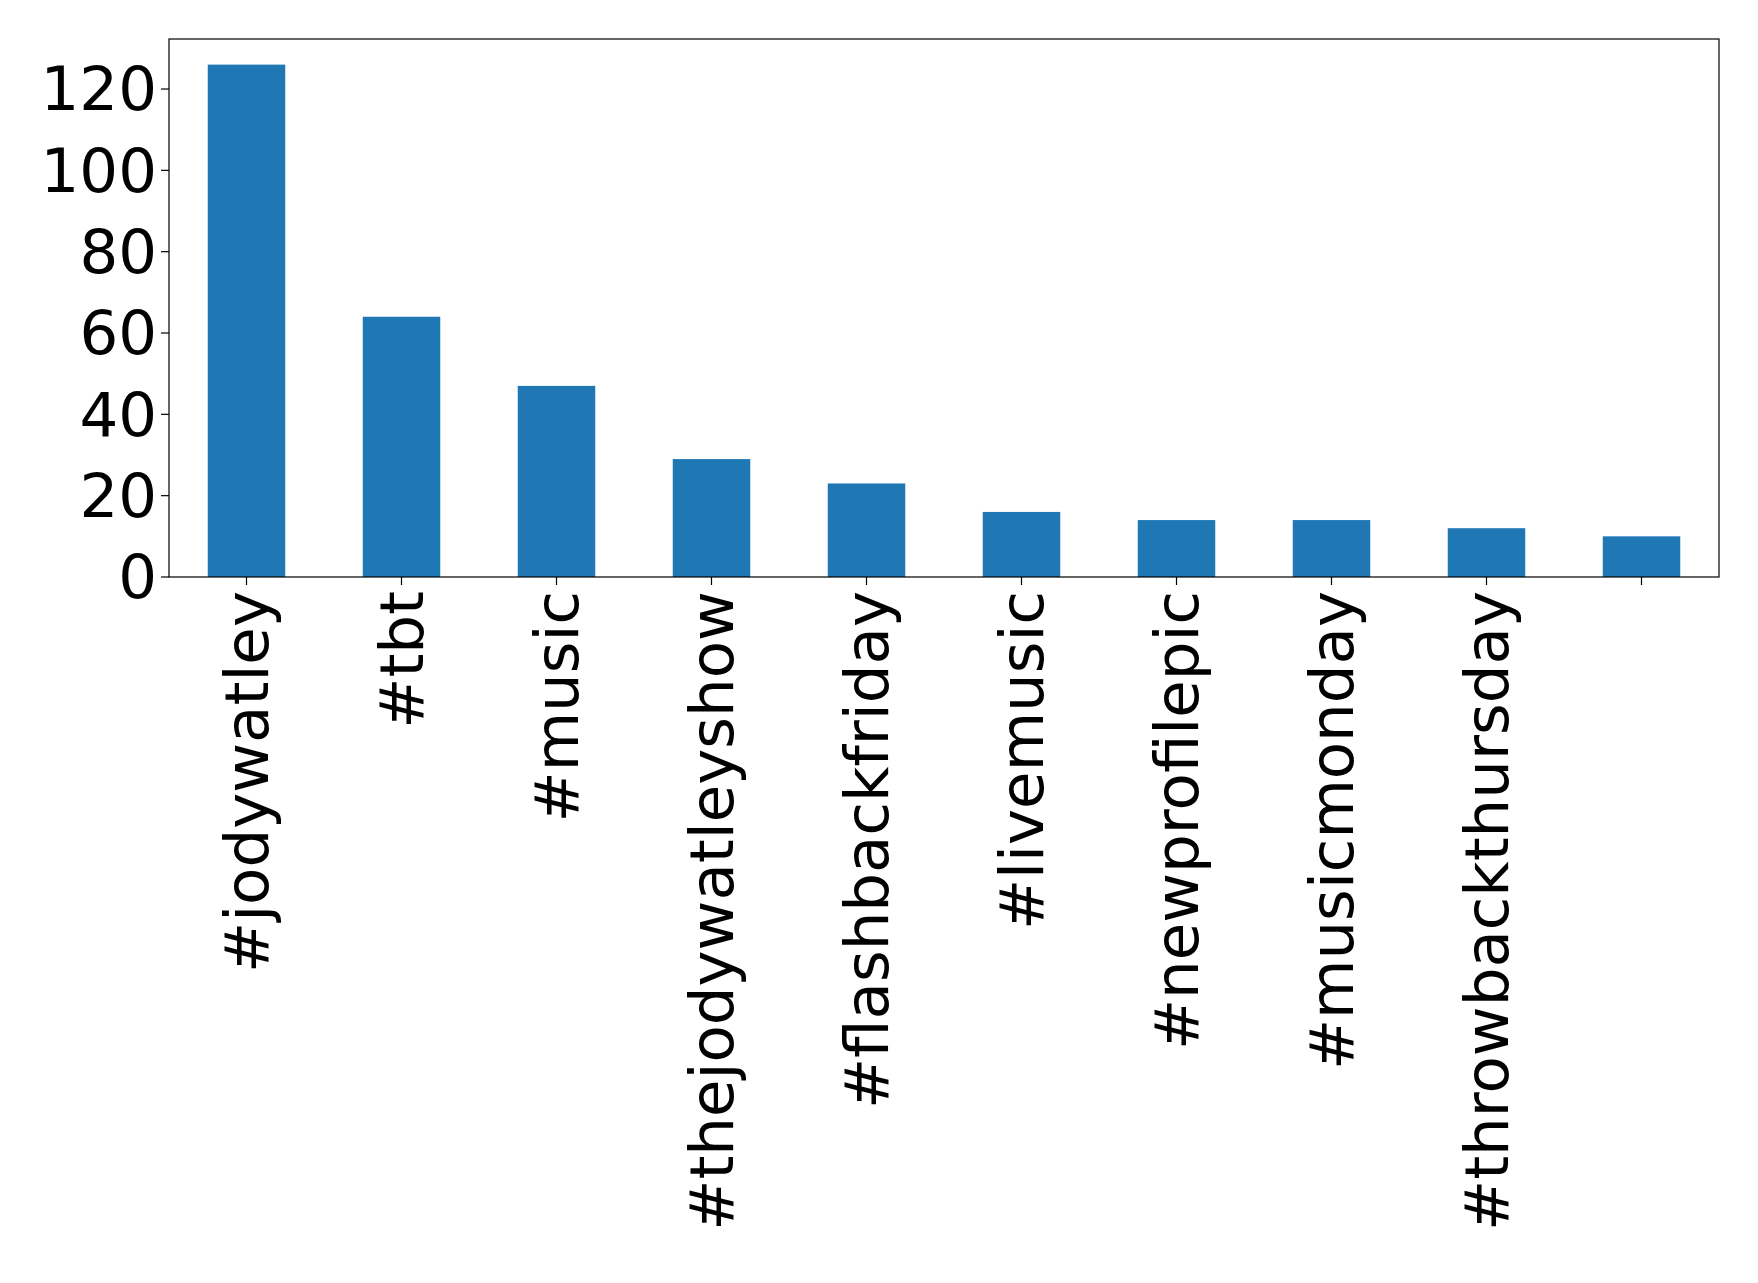 The image size is (1758, 1283). Describe the element at coordinates (98, 89) in the screenshot. I see `y-tick-label: 120` at that location.